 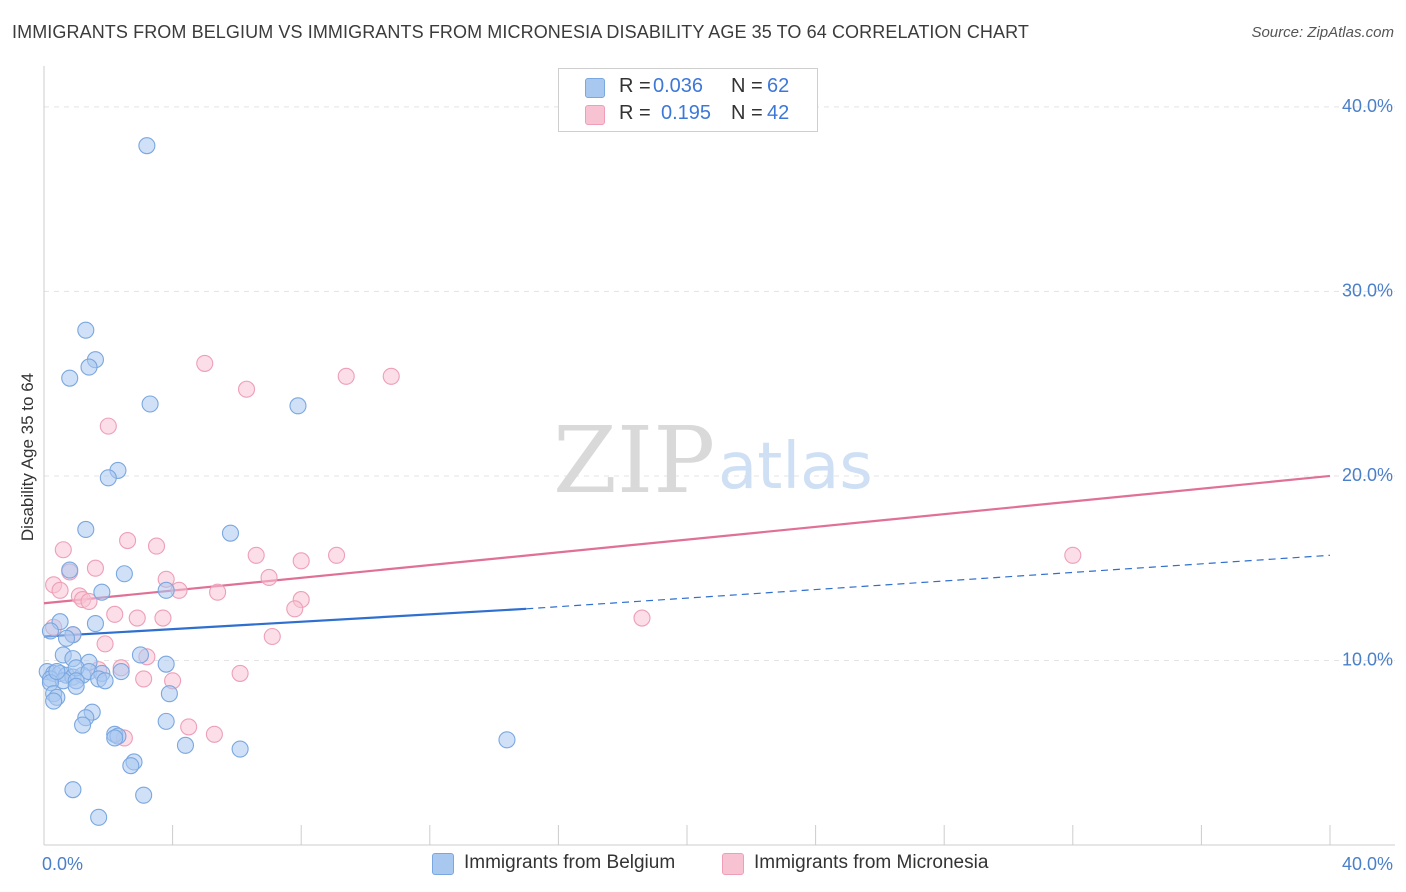 I want to click on micronesia-r-value: 0.195, so click(x=686, y=113).